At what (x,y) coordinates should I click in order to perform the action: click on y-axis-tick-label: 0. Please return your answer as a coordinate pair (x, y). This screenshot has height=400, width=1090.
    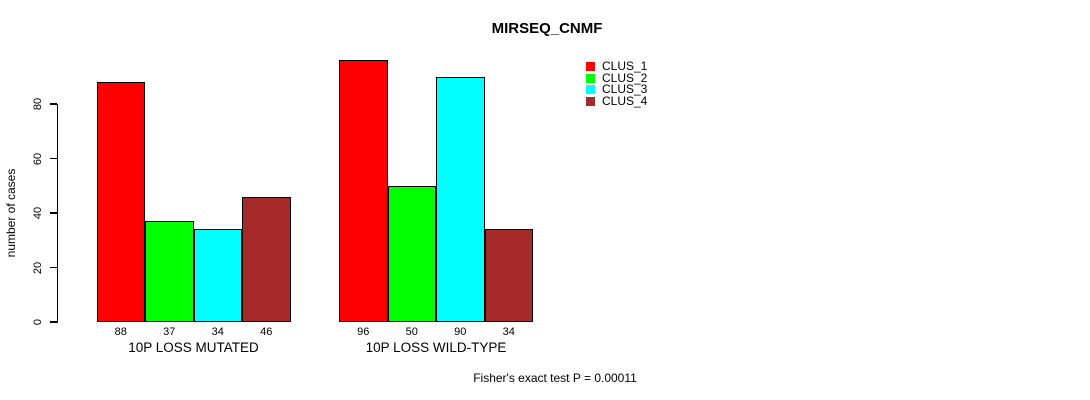
    Looking at the image, I should click on (38, 322).